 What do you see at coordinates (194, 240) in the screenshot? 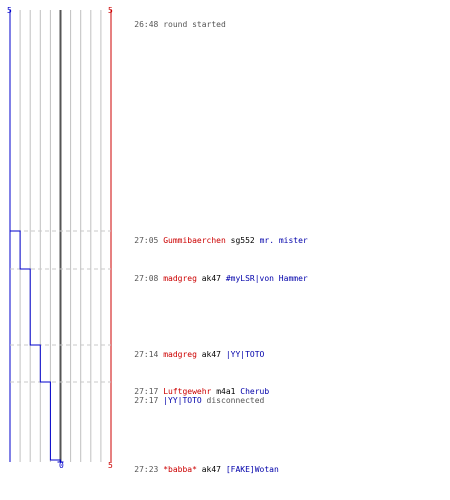
I see `killer-name: Gummibaerchen` at bounding box center [194, 240].